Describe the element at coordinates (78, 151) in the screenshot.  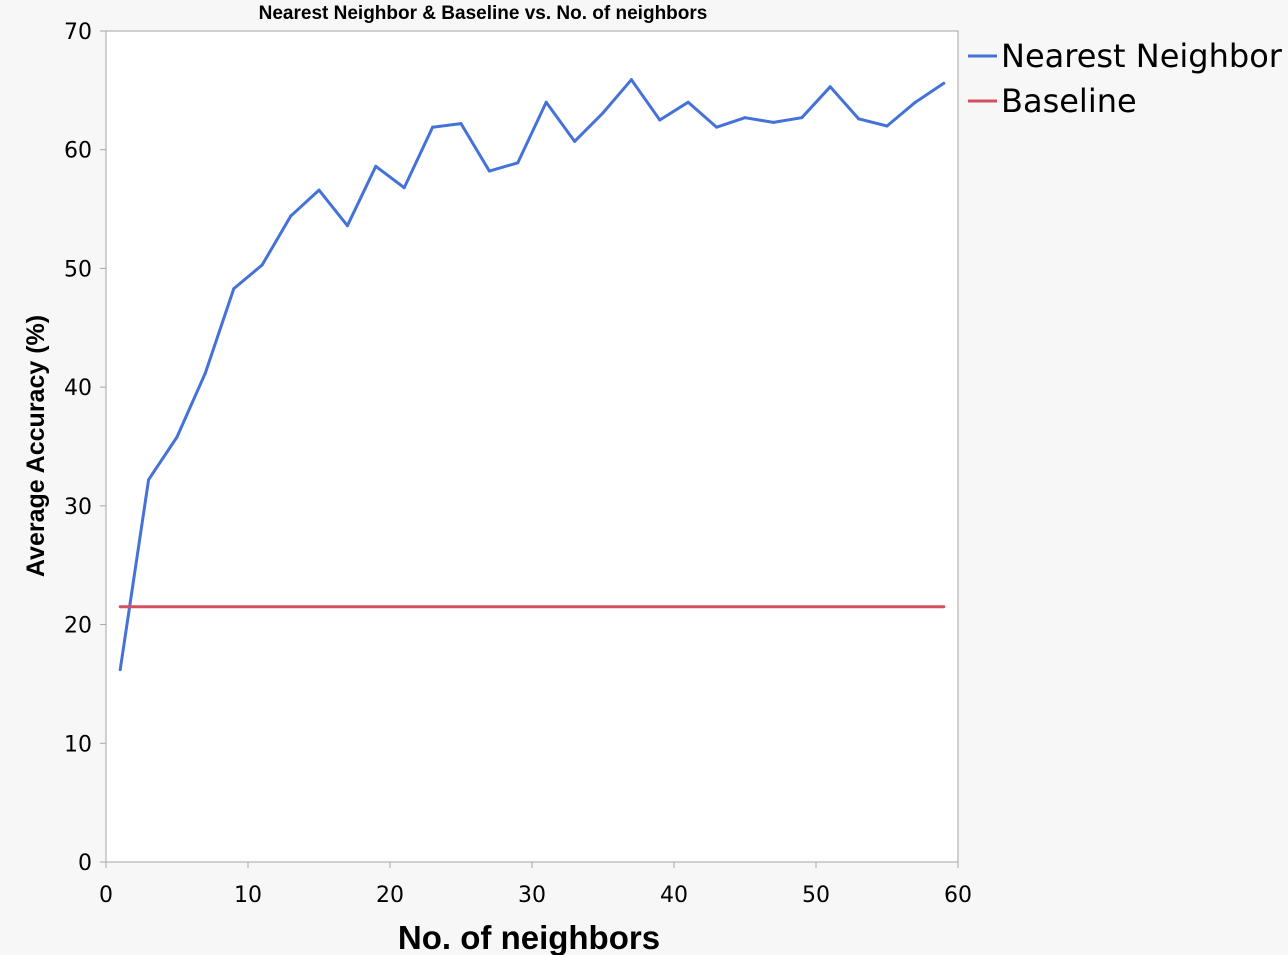
I see `y-tick-label: 60` at that location.